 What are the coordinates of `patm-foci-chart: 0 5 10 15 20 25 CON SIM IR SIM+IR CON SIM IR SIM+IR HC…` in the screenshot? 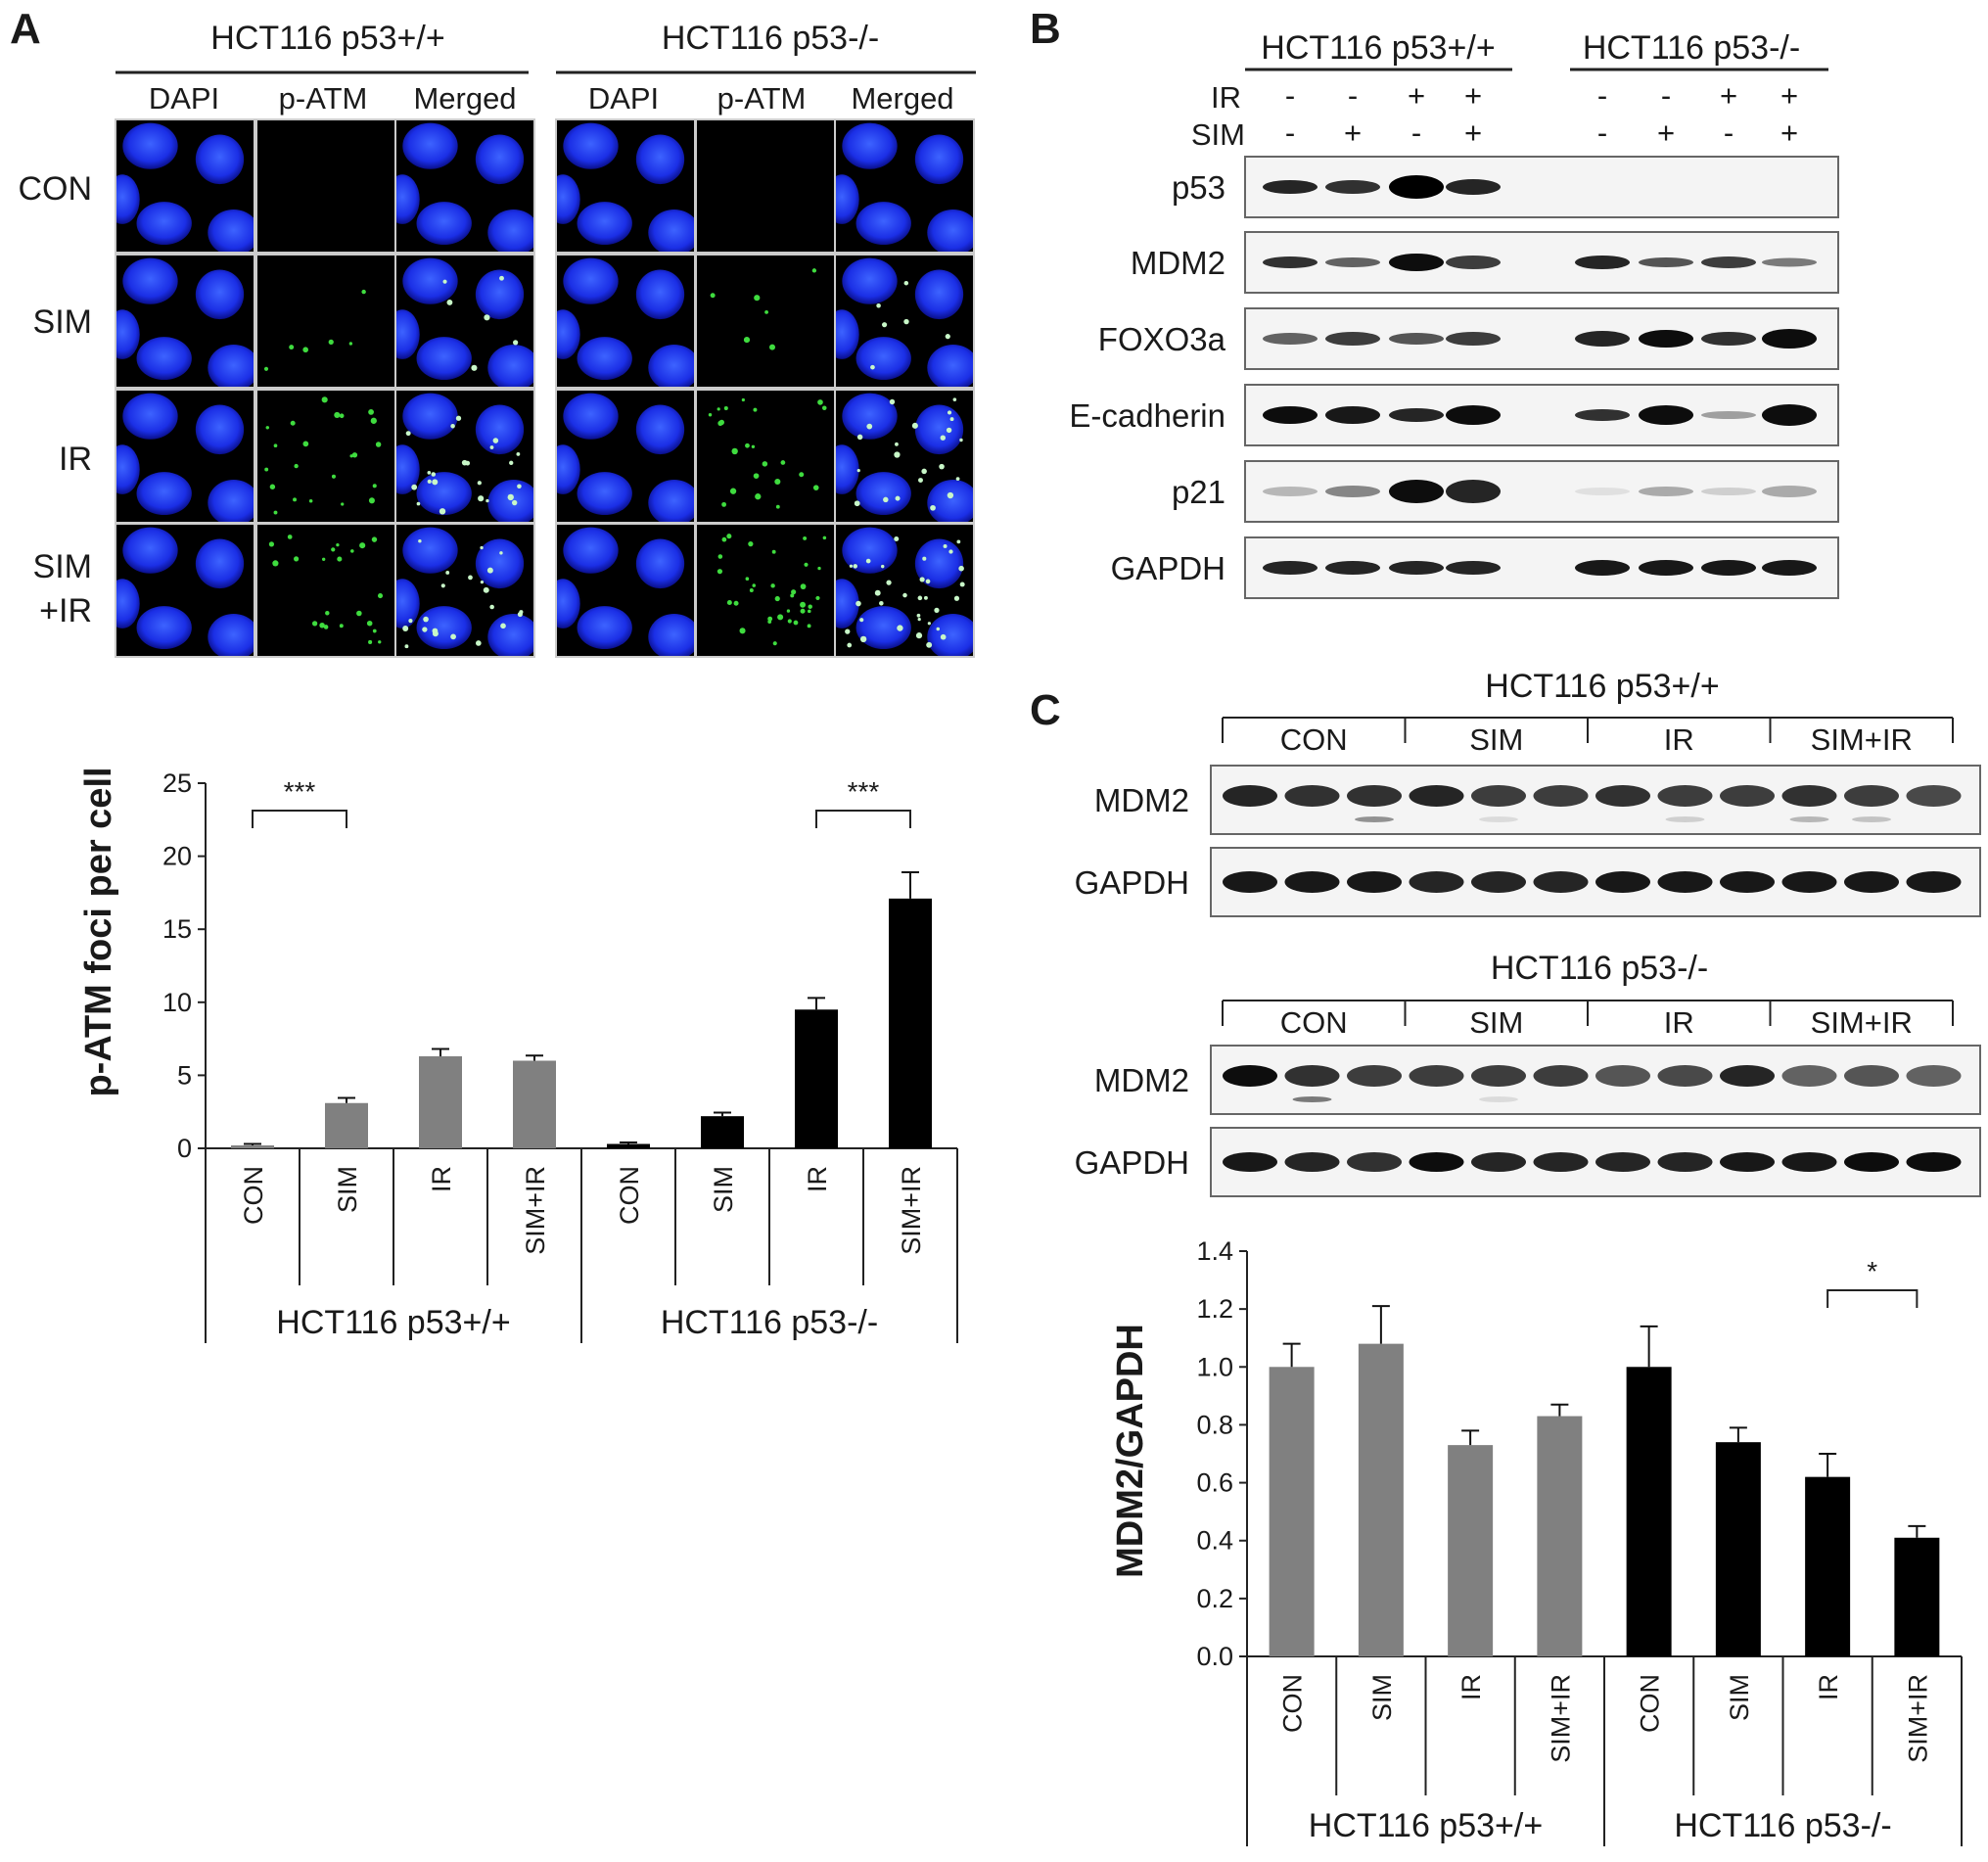 It's located at (560, 1055).